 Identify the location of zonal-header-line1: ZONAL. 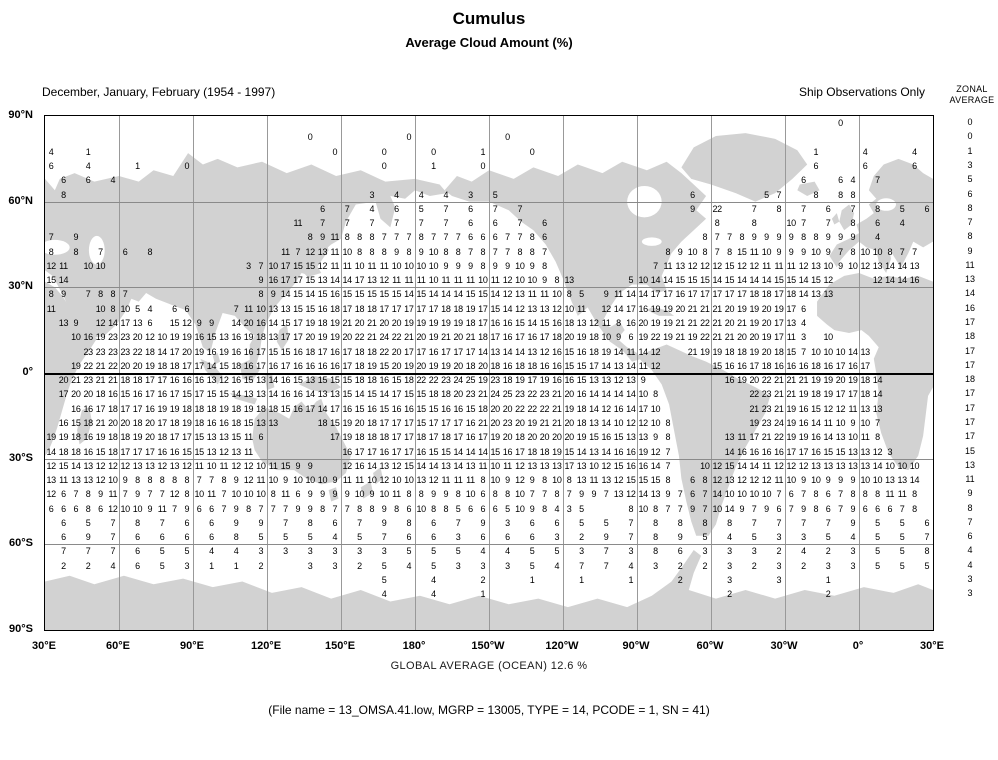
(972, 89).